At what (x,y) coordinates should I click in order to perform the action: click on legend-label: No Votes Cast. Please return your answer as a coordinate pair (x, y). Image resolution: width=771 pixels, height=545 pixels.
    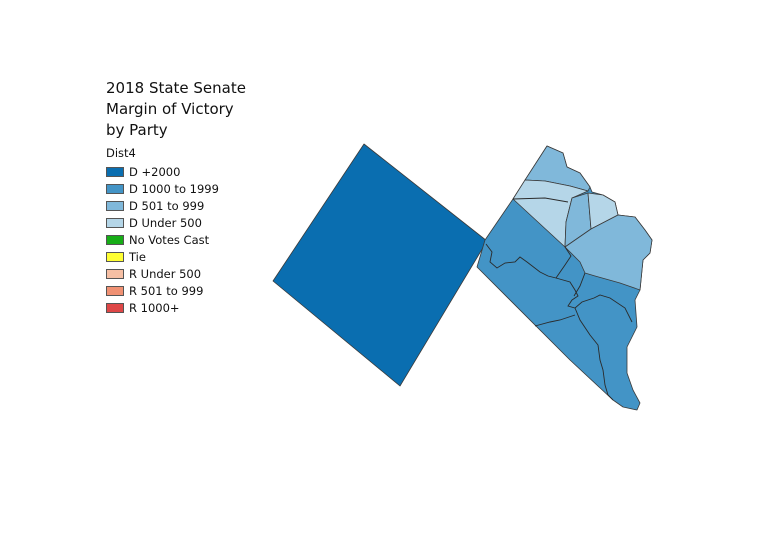
    Looking at the image, I should click on (169, 239).